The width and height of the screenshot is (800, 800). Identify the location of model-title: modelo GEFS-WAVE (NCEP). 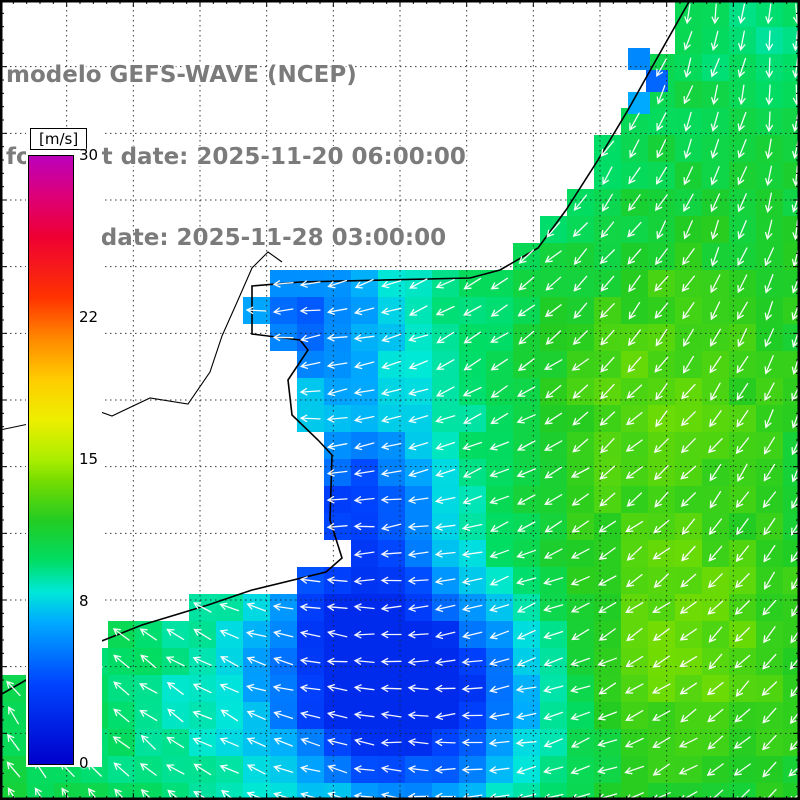
(181, 75).